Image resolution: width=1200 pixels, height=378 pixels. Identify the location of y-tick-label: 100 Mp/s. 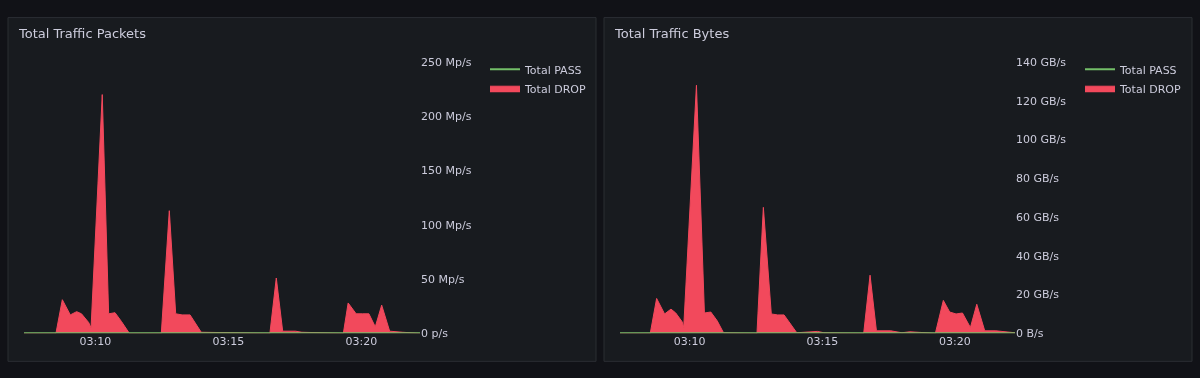
(446, 225).